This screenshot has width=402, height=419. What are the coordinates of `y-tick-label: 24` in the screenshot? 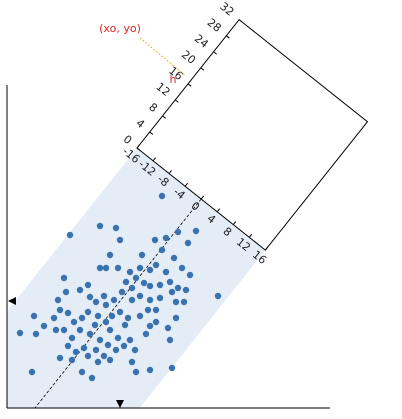 It's located at (201, 41).